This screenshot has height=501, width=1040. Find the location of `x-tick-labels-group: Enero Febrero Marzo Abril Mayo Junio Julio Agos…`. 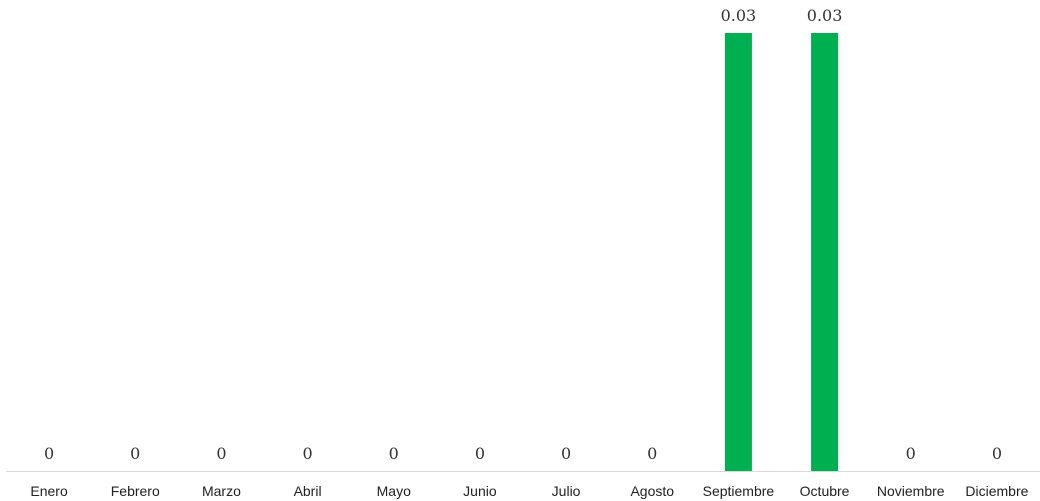

x-tick-labels-group: Enero Febrero Marzo Abril Mayo Junio Julio Agos… is located at coordinates (529, 491).